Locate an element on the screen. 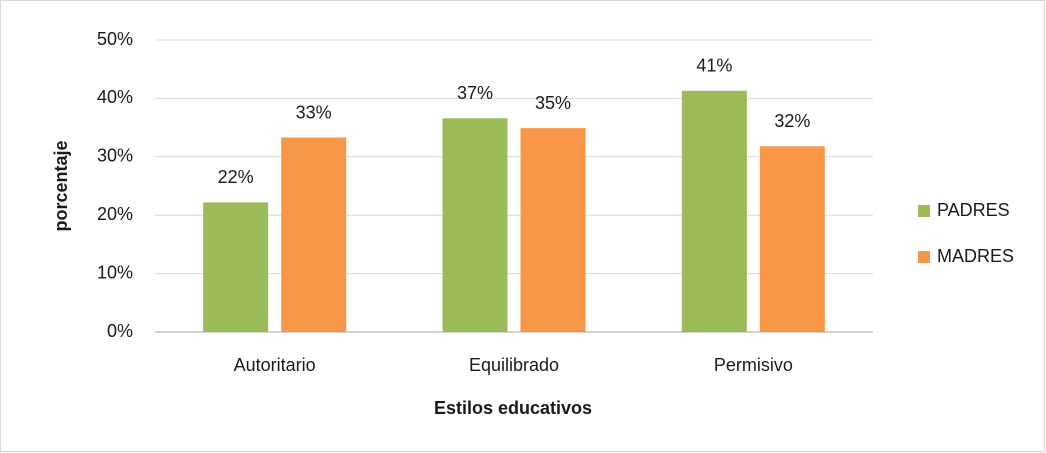 Image resolution: width=1046 pixels, height=453 pixels. y-tick-label: 0% is located at coordinates (120, 331).